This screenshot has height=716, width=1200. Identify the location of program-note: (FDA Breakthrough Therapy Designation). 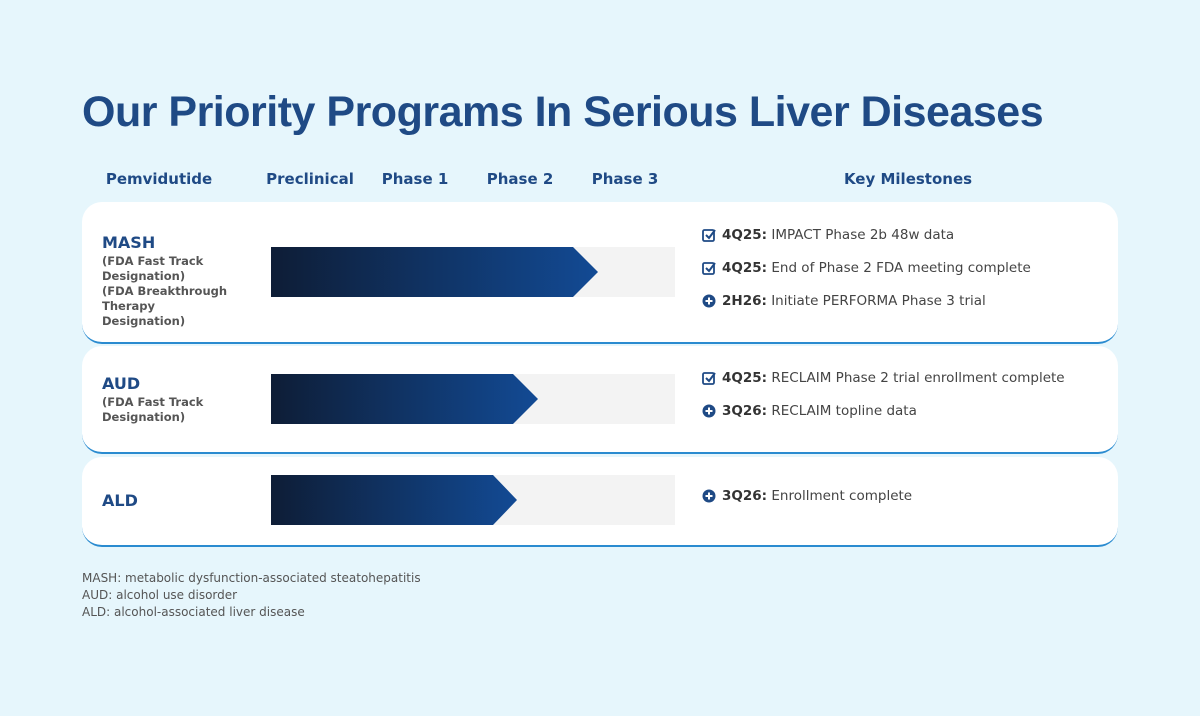
(165, 306).